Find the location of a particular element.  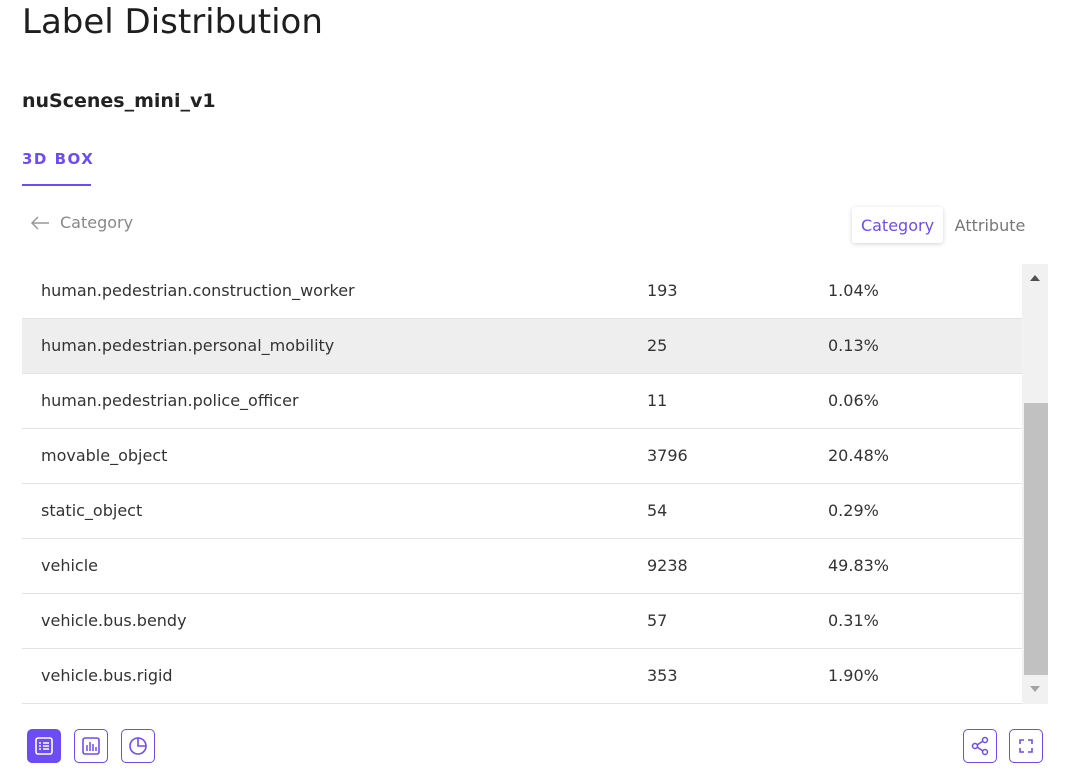

table-view-button is located at coordinates (44, 746).